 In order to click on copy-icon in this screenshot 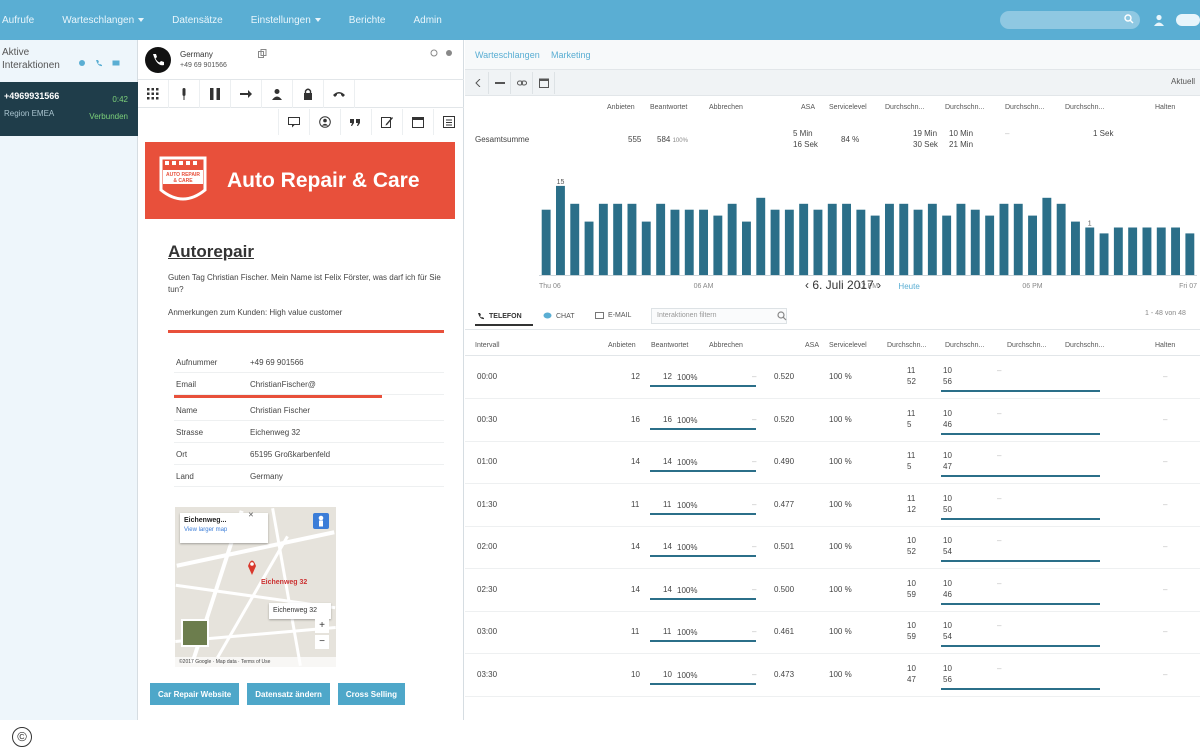, I will do `click(262, 53)`.